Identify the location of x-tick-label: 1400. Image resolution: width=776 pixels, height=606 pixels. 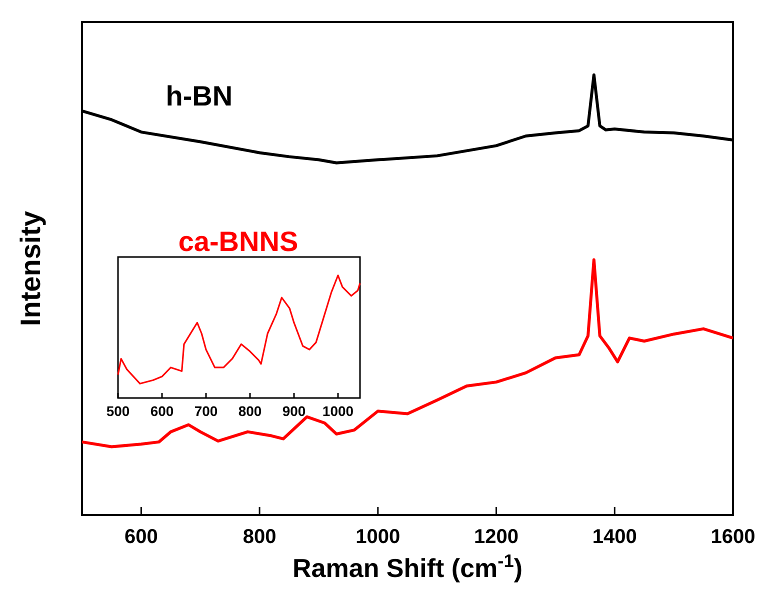
(614, 537).